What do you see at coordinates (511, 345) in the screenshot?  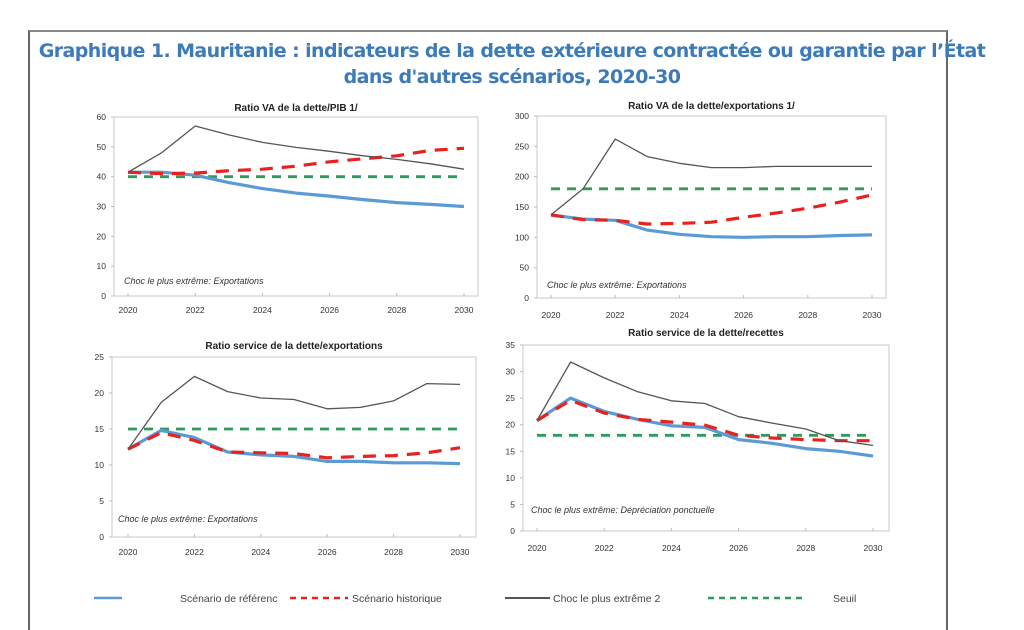 I see `y-tick-label: 35` at bounding box center [511, 345].